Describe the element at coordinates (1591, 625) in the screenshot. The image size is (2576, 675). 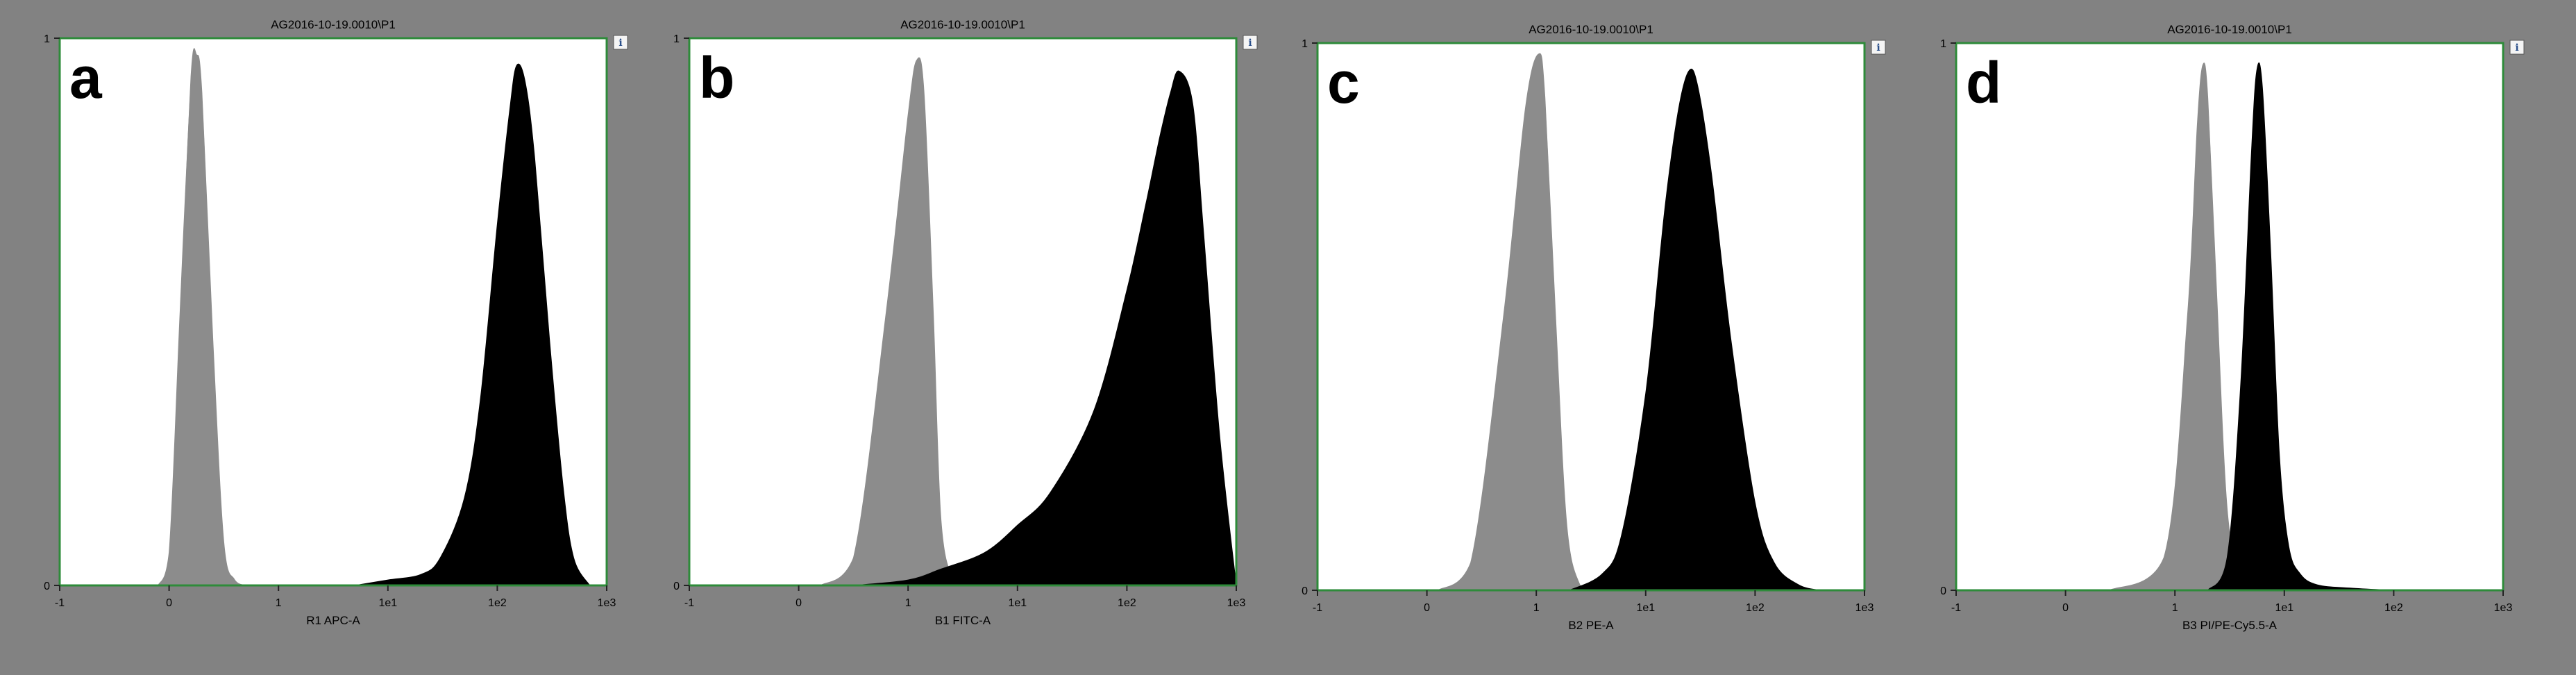
I see `x-axis-label: B2 PE-A` at that location.